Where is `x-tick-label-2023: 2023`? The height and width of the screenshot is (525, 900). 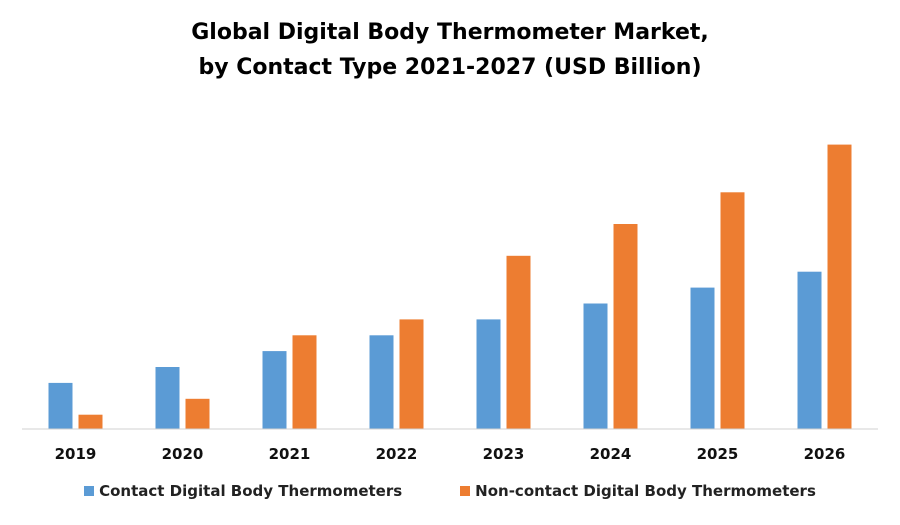 x-tick-label-2023: 2023 is located at coordinates (504, 454).